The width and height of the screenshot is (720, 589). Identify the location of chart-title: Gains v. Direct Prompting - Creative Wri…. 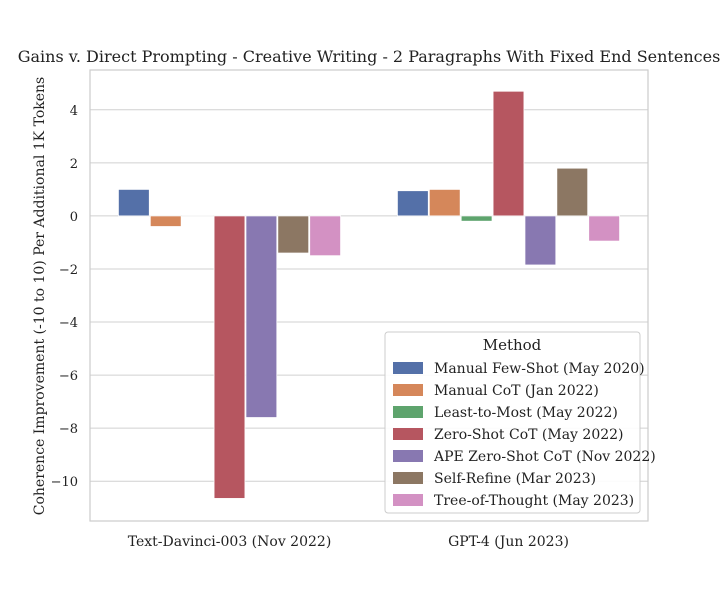
(369, 56).